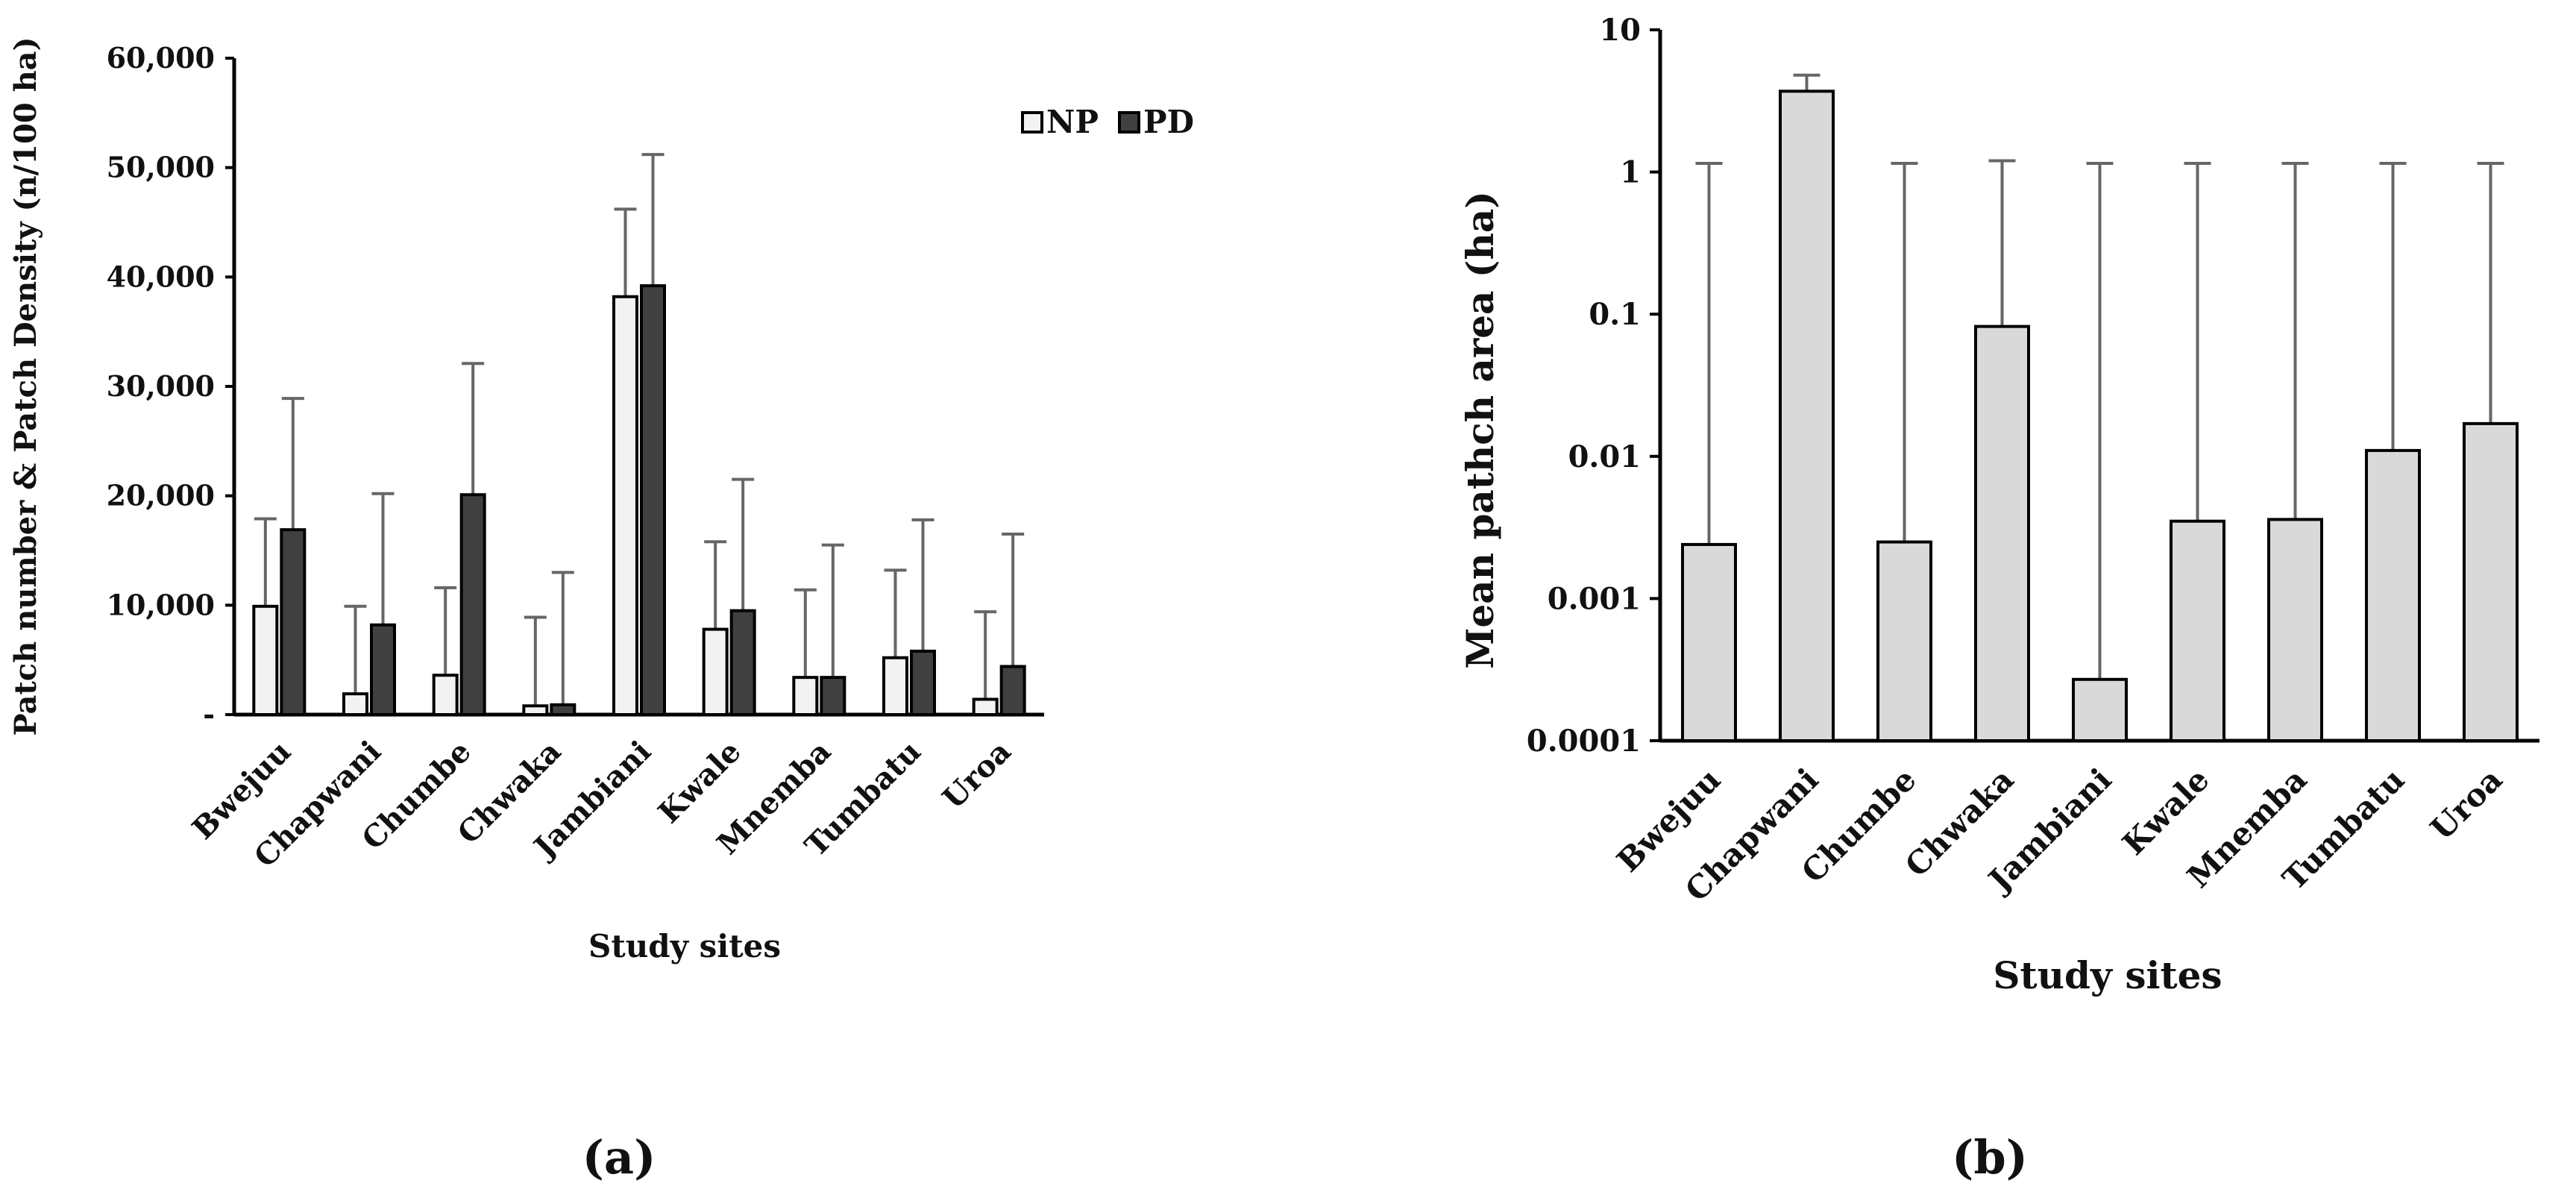 This screenshot has height=1195, width=2576. Describe the element at coordinates (161, 58) in the screenshot. I see `y-tick-label: 60,000` at that location.